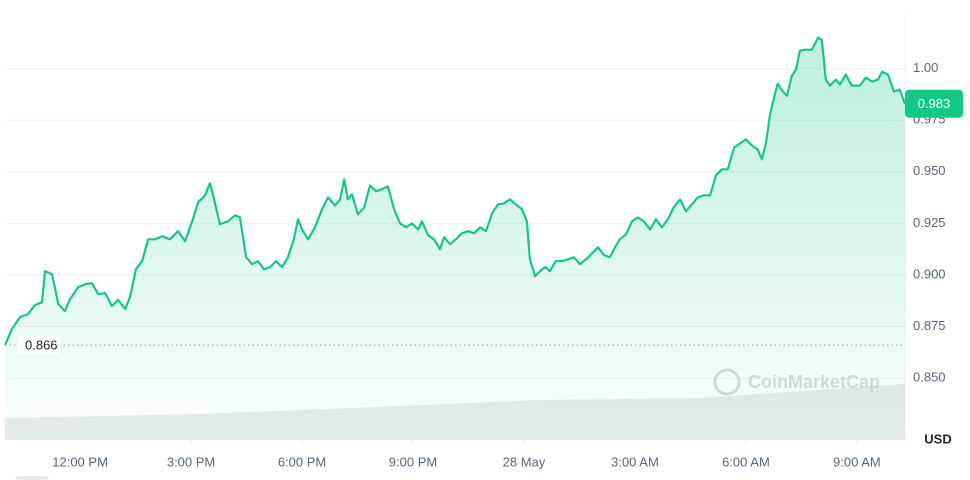 The width and height of the screenshot is (970, 480). I want to click on reference-label: 0.866, so click(41, 345).